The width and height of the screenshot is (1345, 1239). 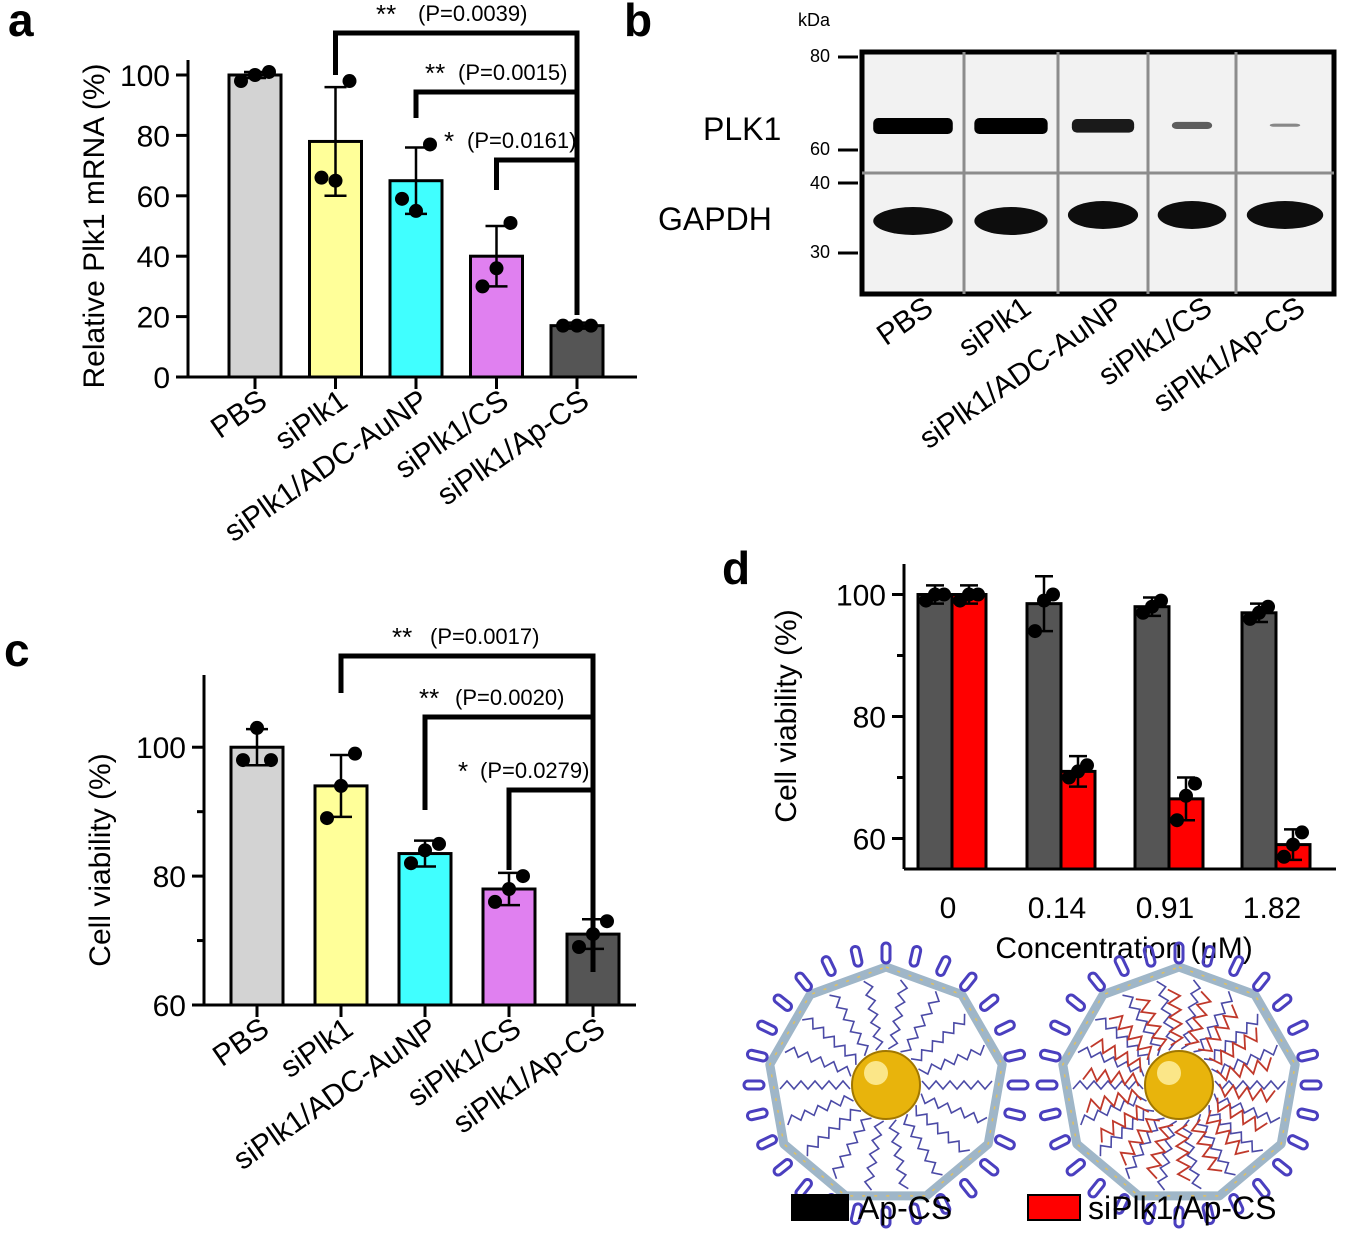 What do you see at coordinates (484, 636) in the screenshot?
I see `p-value-label: (P=0.0017)` at bounding box center [484, 636].